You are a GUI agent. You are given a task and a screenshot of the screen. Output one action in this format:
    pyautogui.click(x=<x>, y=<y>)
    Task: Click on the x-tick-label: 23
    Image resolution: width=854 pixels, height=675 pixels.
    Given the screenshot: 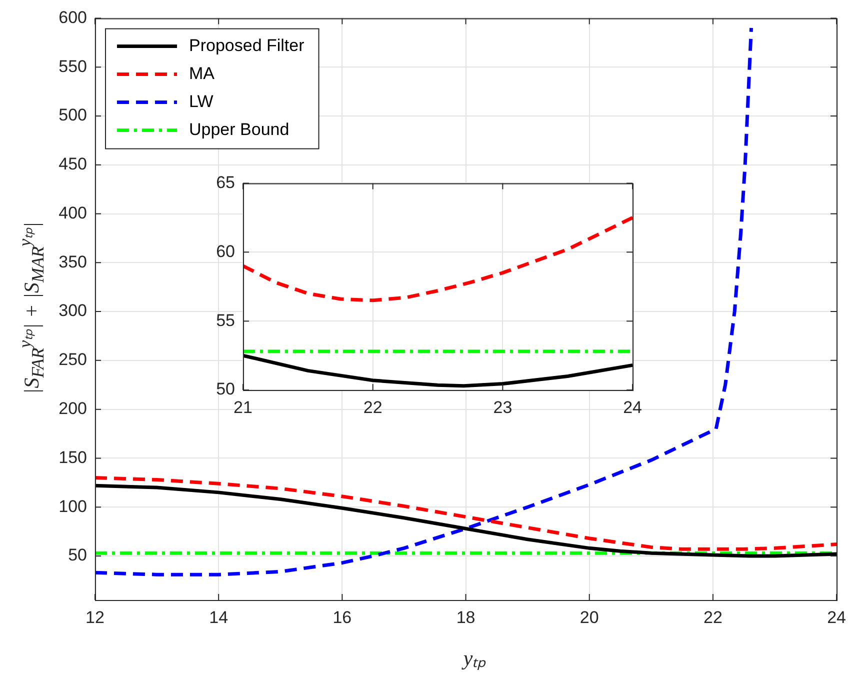 What is the action you would take?
    pyautogui.click(x=502, y=407)
    